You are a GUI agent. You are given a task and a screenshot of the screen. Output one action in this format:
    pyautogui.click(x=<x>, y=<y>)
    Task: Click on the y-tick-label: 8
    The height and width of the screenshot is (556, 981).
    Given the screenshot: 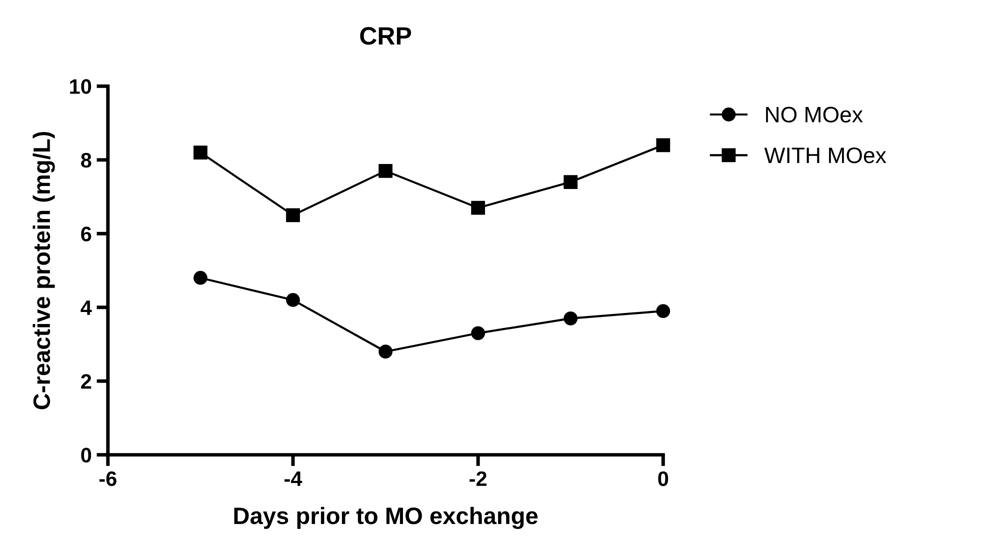 What is the action you would take?
    pyautogui.click(x=86, y=160)
    